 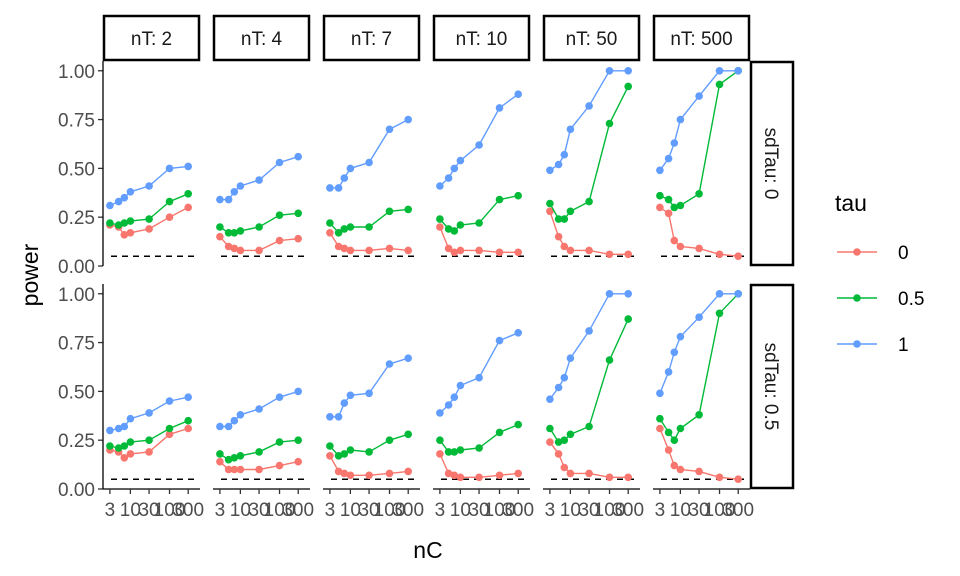 What do you see at coordinates (478, 510) in the screenshot?
I see `x-tick-label: 30` at bounding box center [478, 510].